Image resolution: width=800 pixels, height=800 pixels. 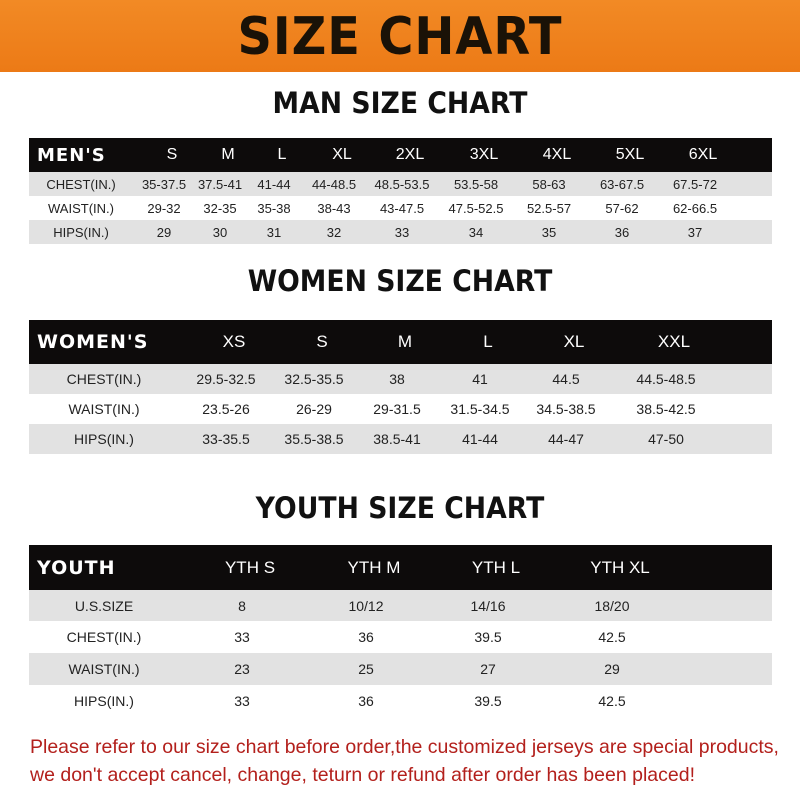 What do you see at coordinates (557, 154) in the screenshot?
I see `size-column-header: 4XL` at bounding box center [557, 154].